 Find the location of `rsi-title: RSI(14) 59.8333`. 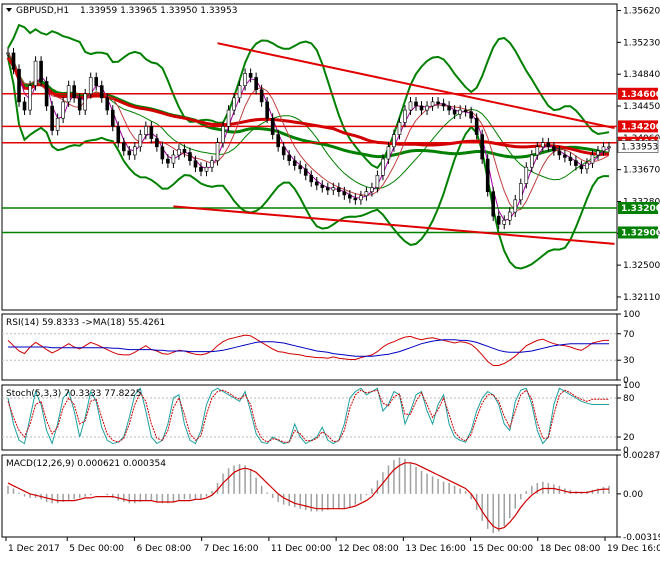

rsi-title: RSI(14) 59.8333 is located at coordinates (42, 323).